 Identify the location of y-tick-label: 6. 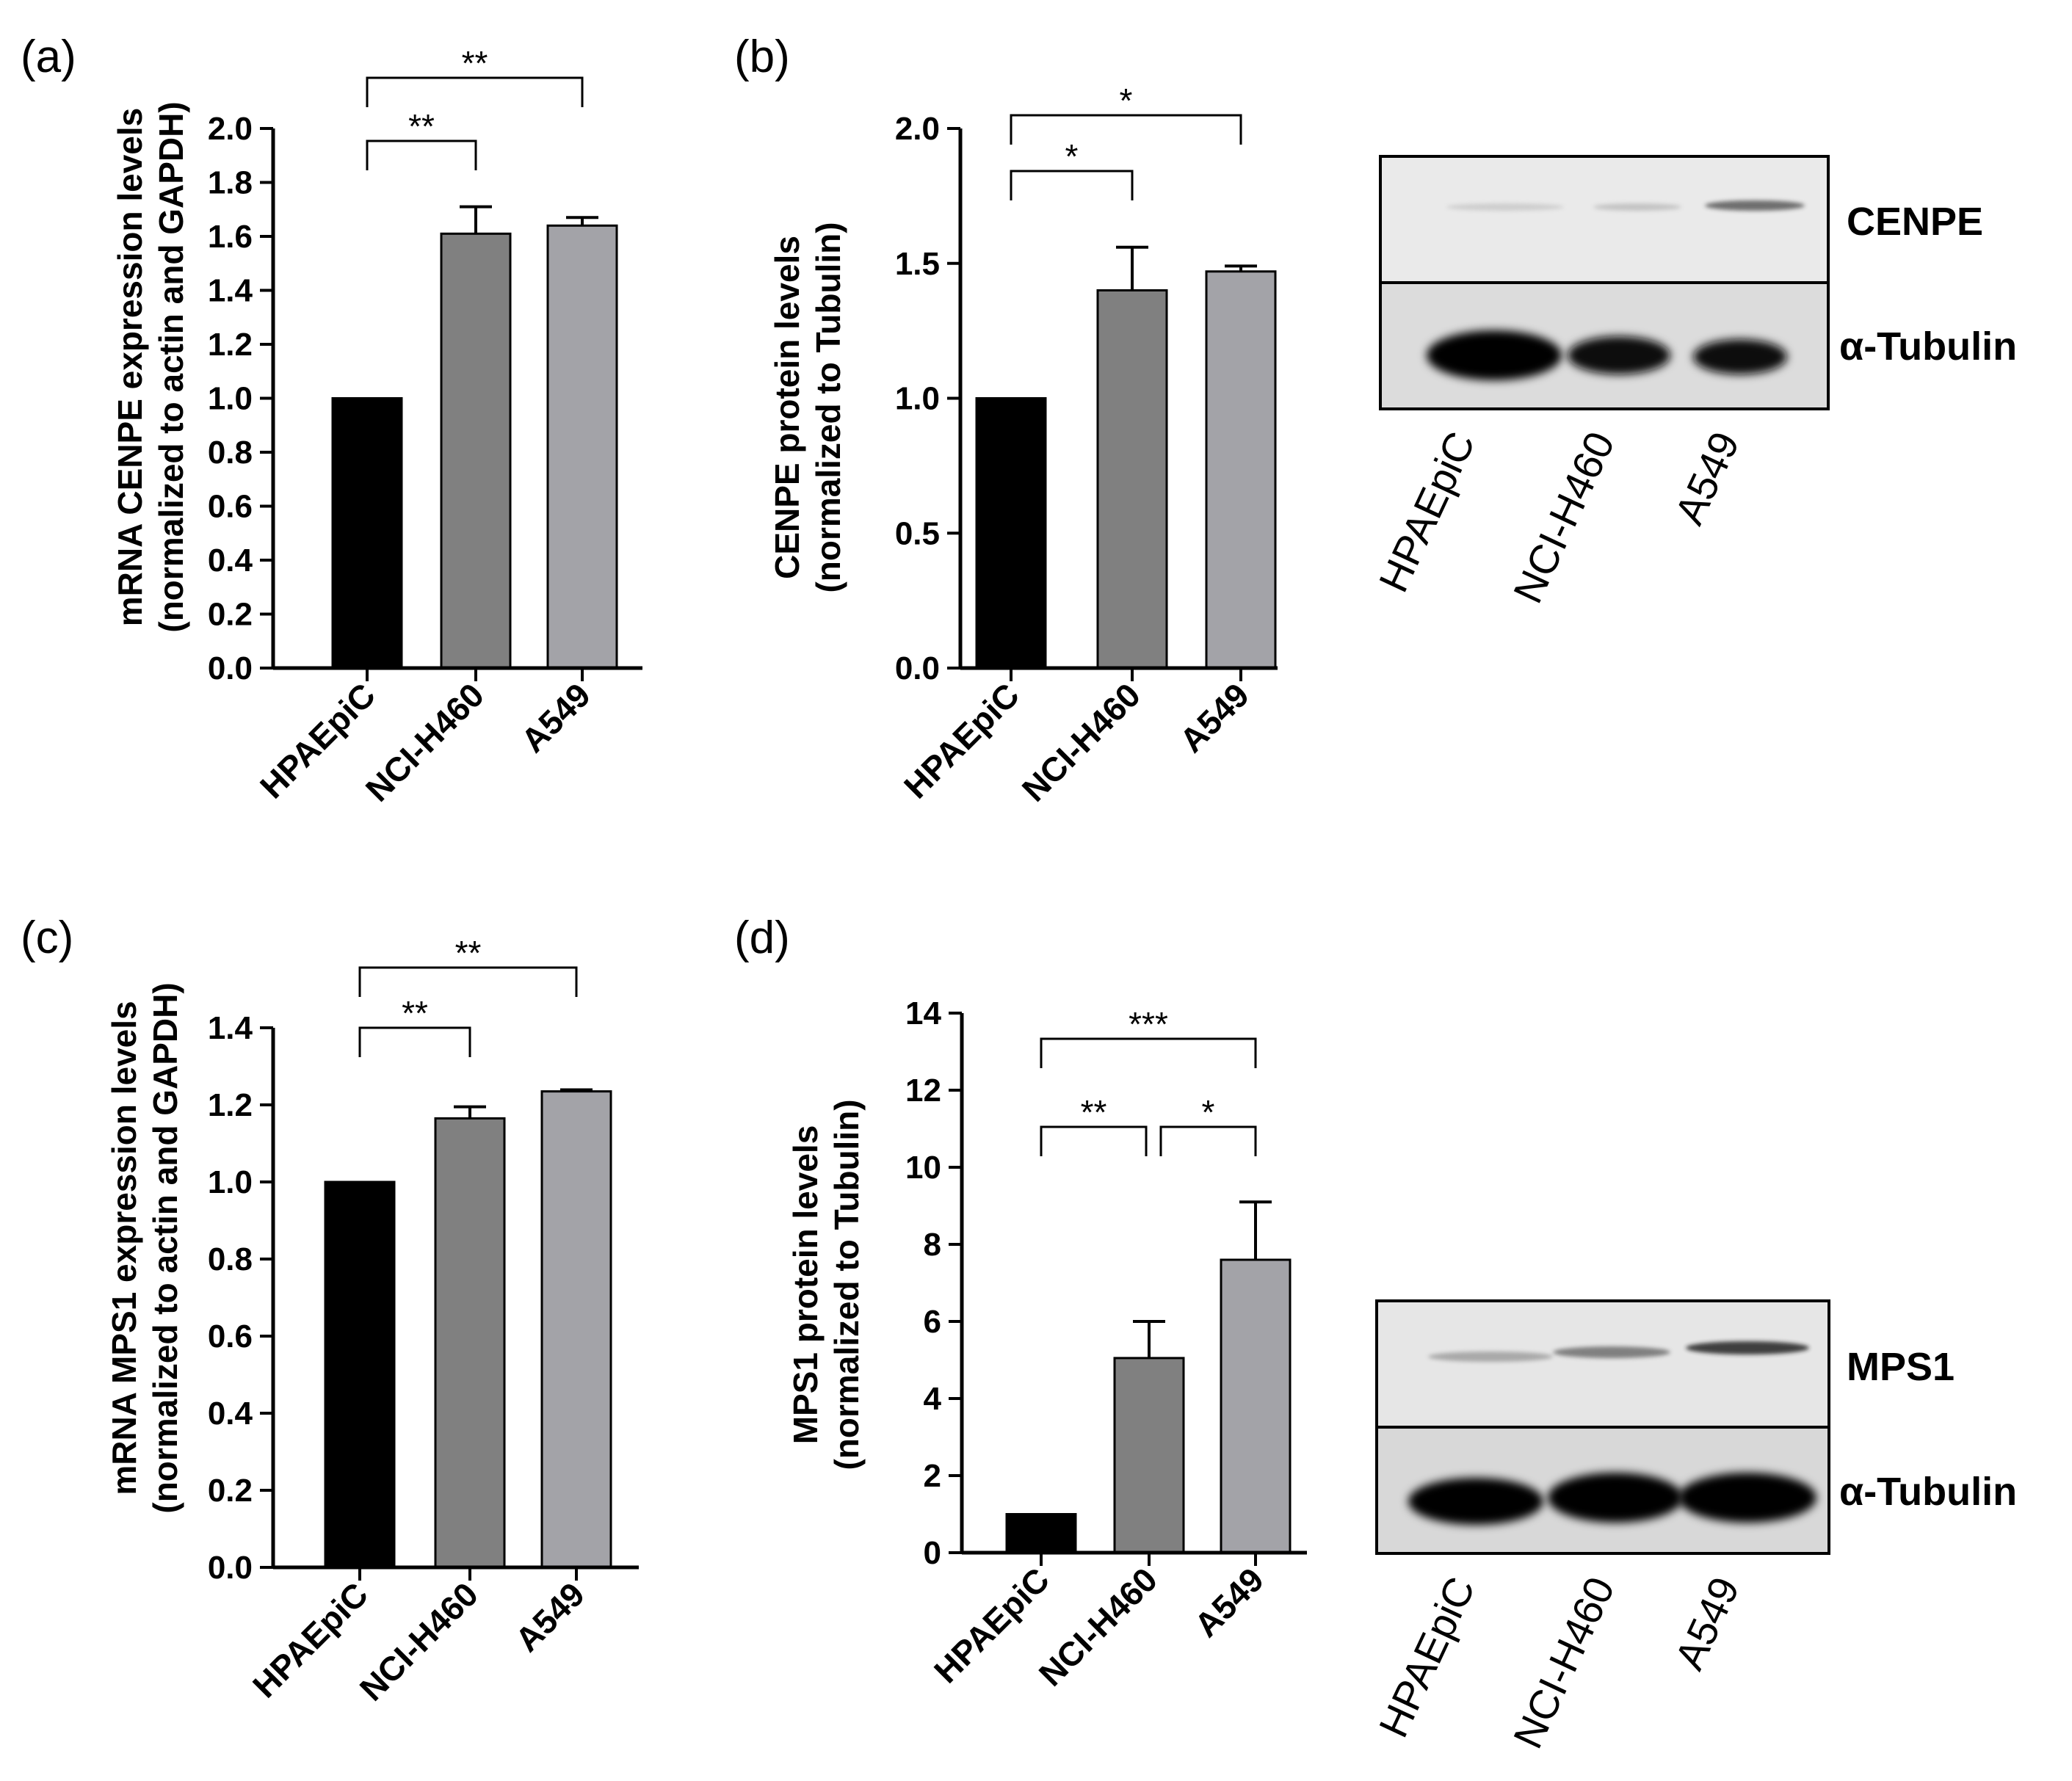
(932, 1322).